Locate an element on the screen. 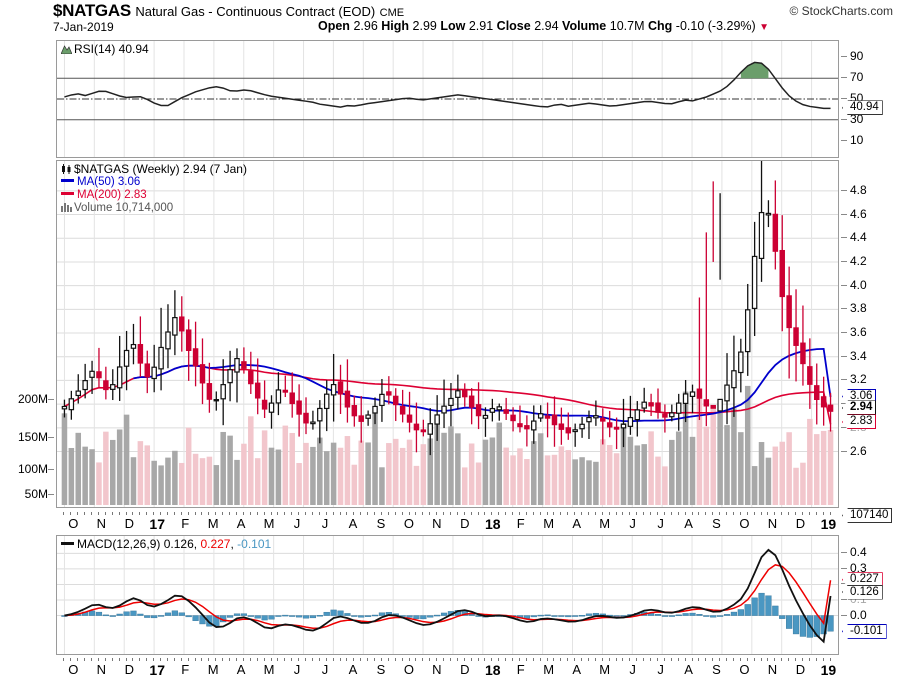  rsi-y-axis: 90 70 50 30 10 40.94 is located at coordinates (870, 100).